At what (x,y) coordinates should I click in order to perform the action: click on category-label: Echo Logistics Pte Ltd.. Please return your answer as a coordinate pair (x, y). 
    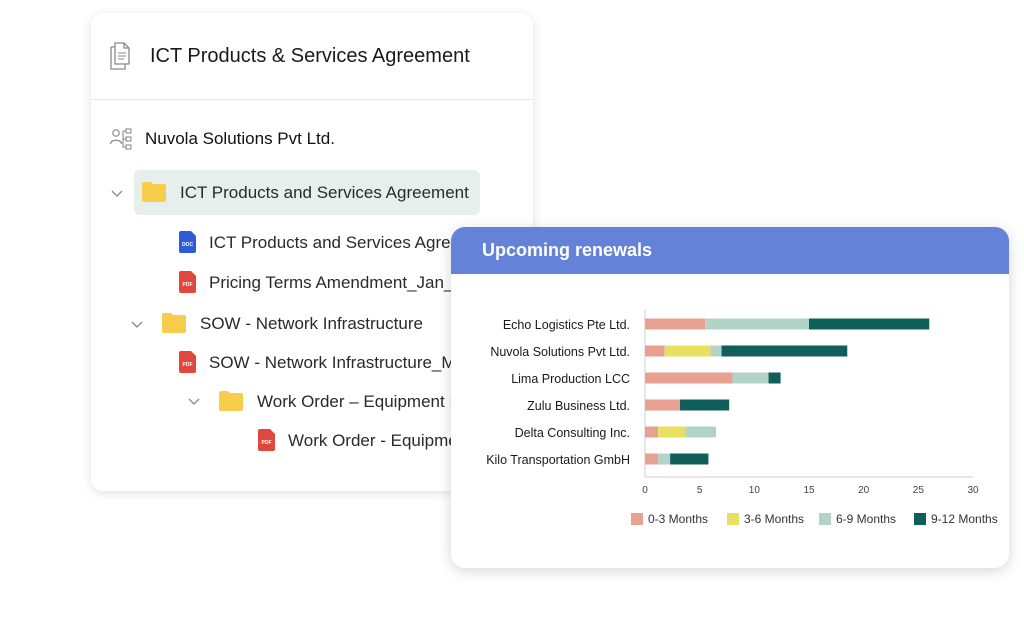
    Looking at the image, I should click on (566, 325).